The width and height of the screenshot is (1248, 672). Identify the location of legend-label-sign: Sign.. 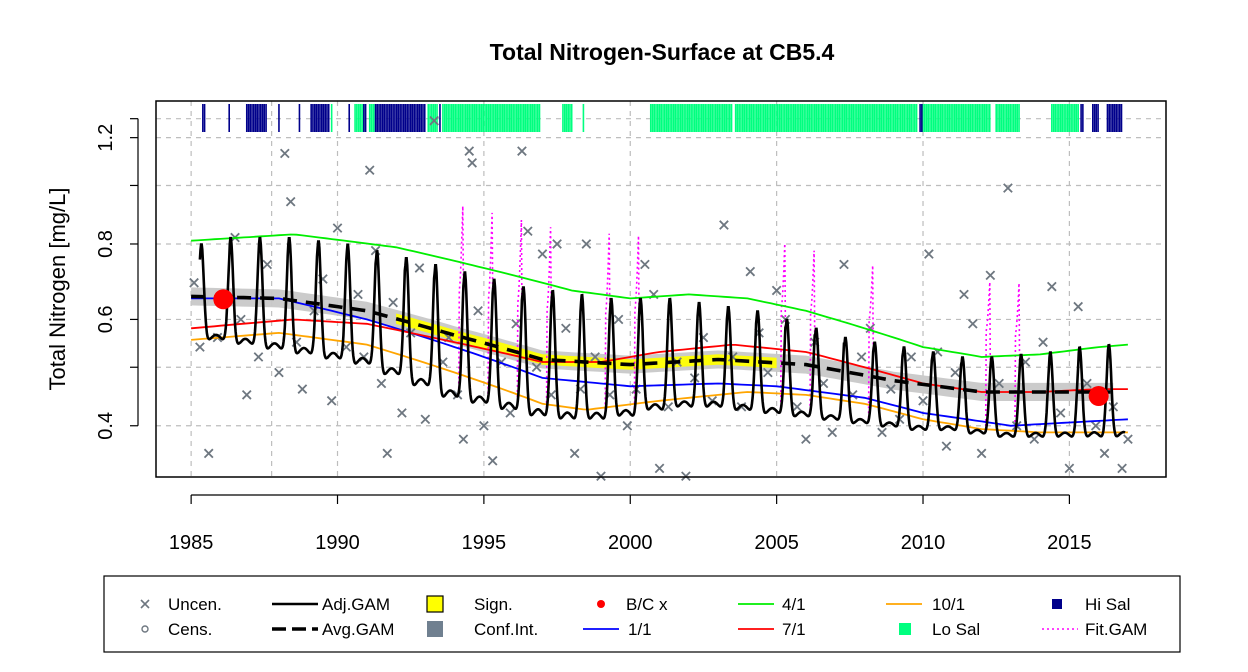
(493, 604).